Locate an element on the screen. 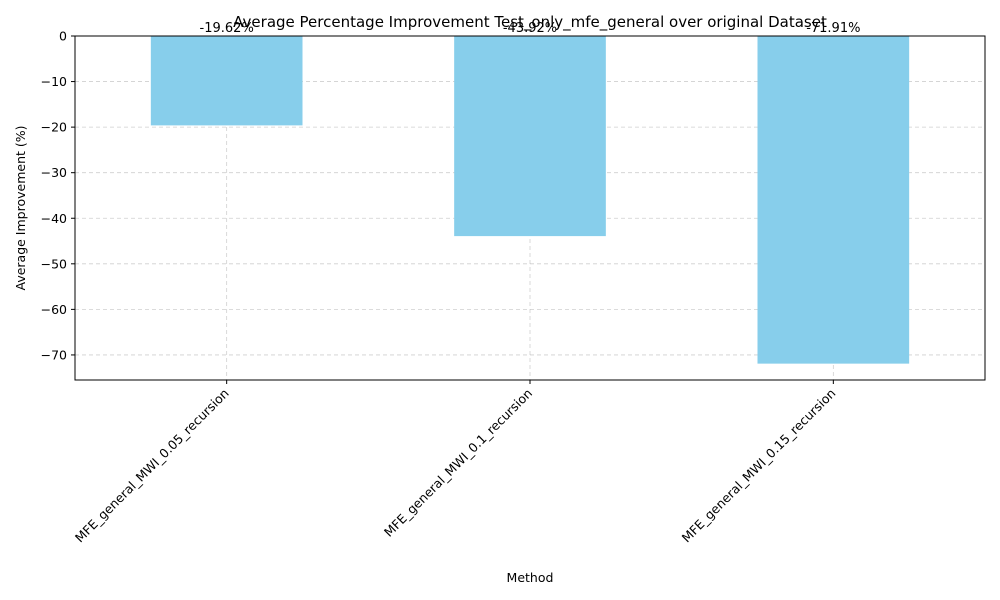 The height and width of the screenshot is (600, 1000). x-axis-label: Method is located at coordinates (530, 577).